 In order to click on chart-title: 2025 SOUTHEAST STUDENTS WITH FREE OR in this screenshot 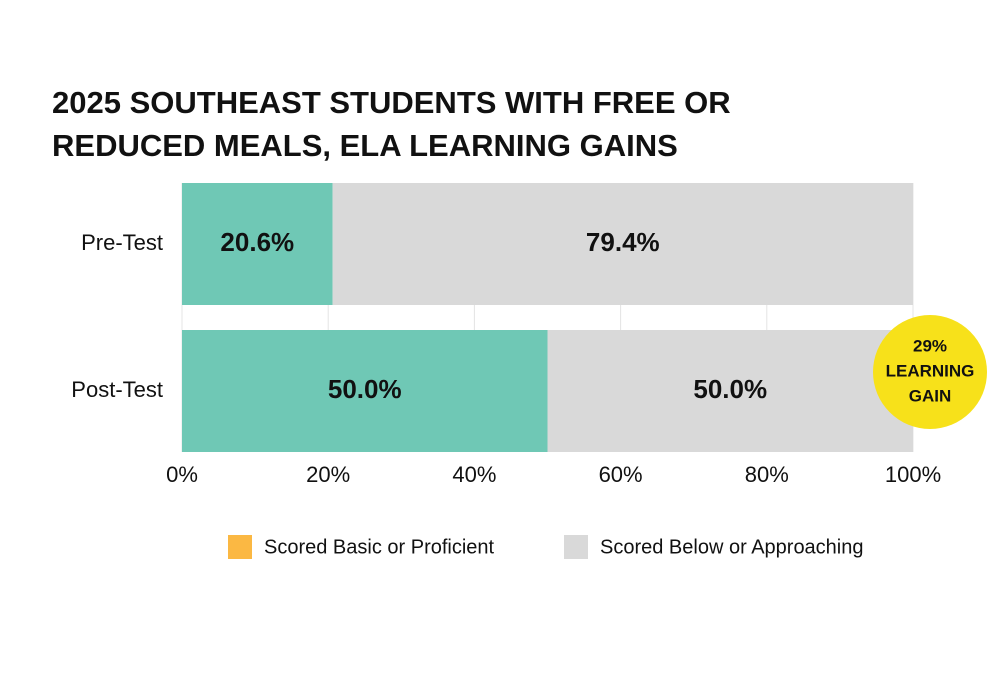, I will do `click(391, 102)`.